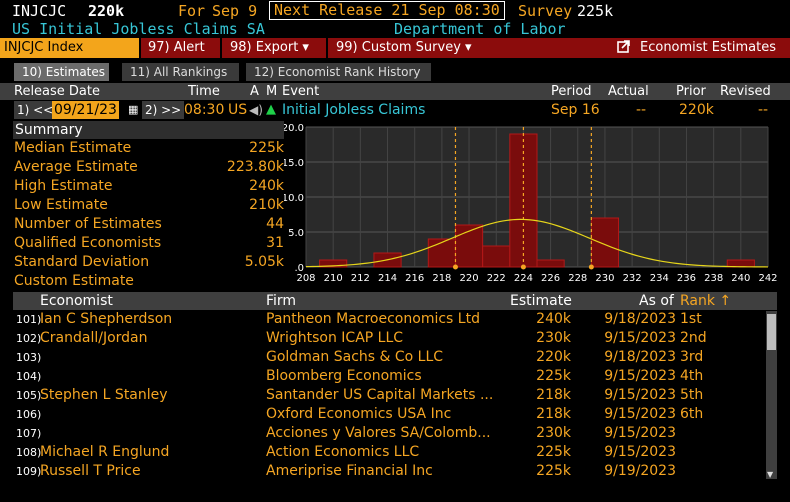  Describe the element at coordinates (281, 301) in the screenshot. I see `firm-col-header: Firm` at that location.